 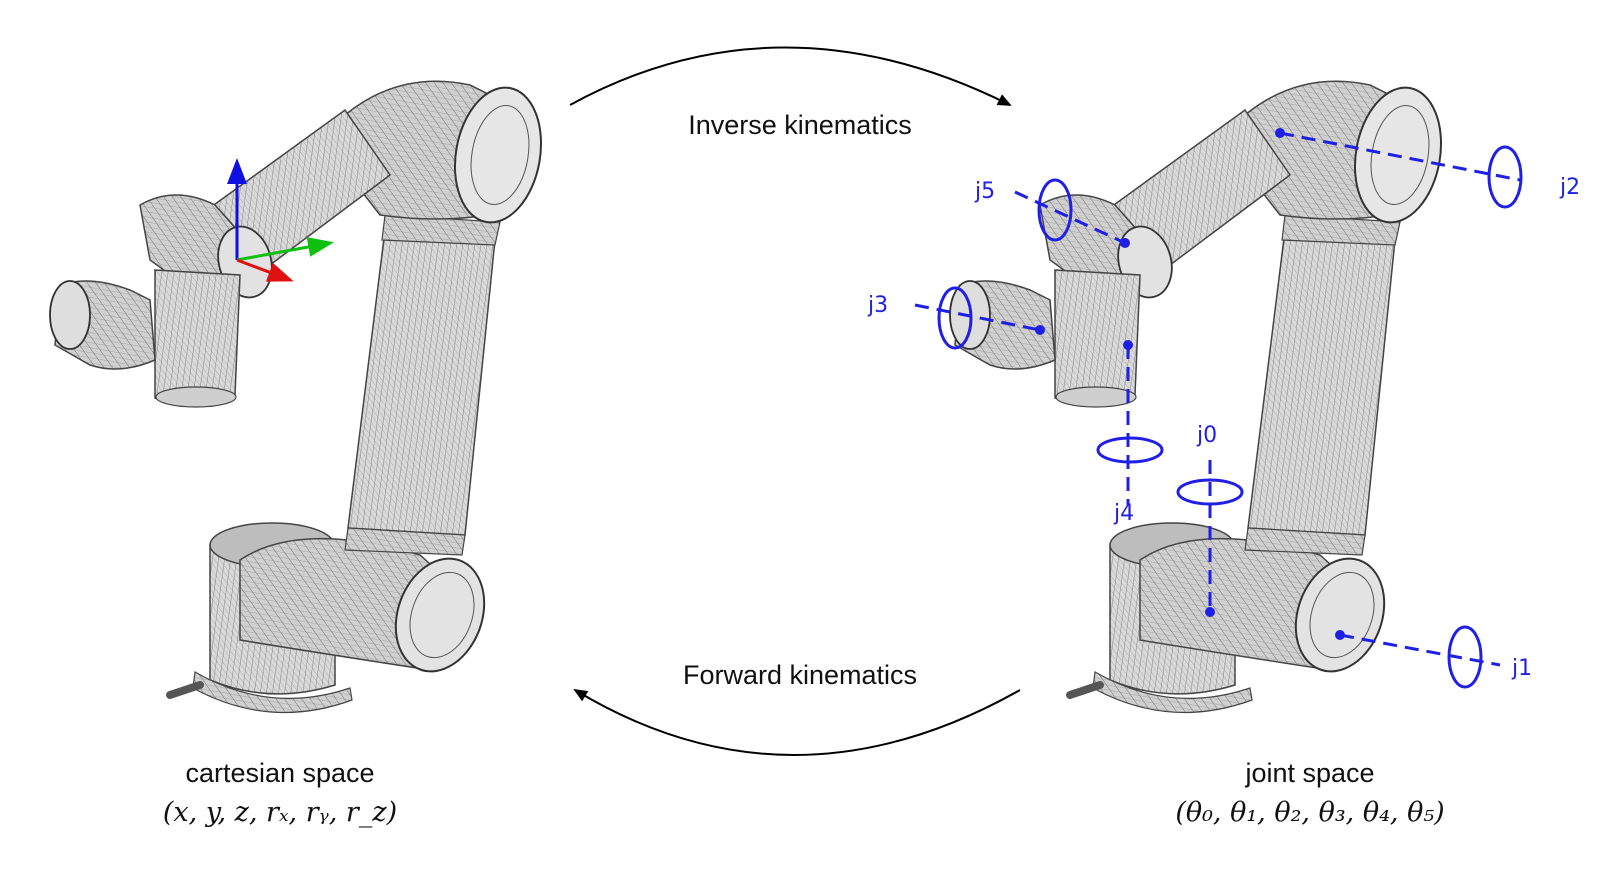 I want to click on joint-j5, so click(x=1072, y=213).